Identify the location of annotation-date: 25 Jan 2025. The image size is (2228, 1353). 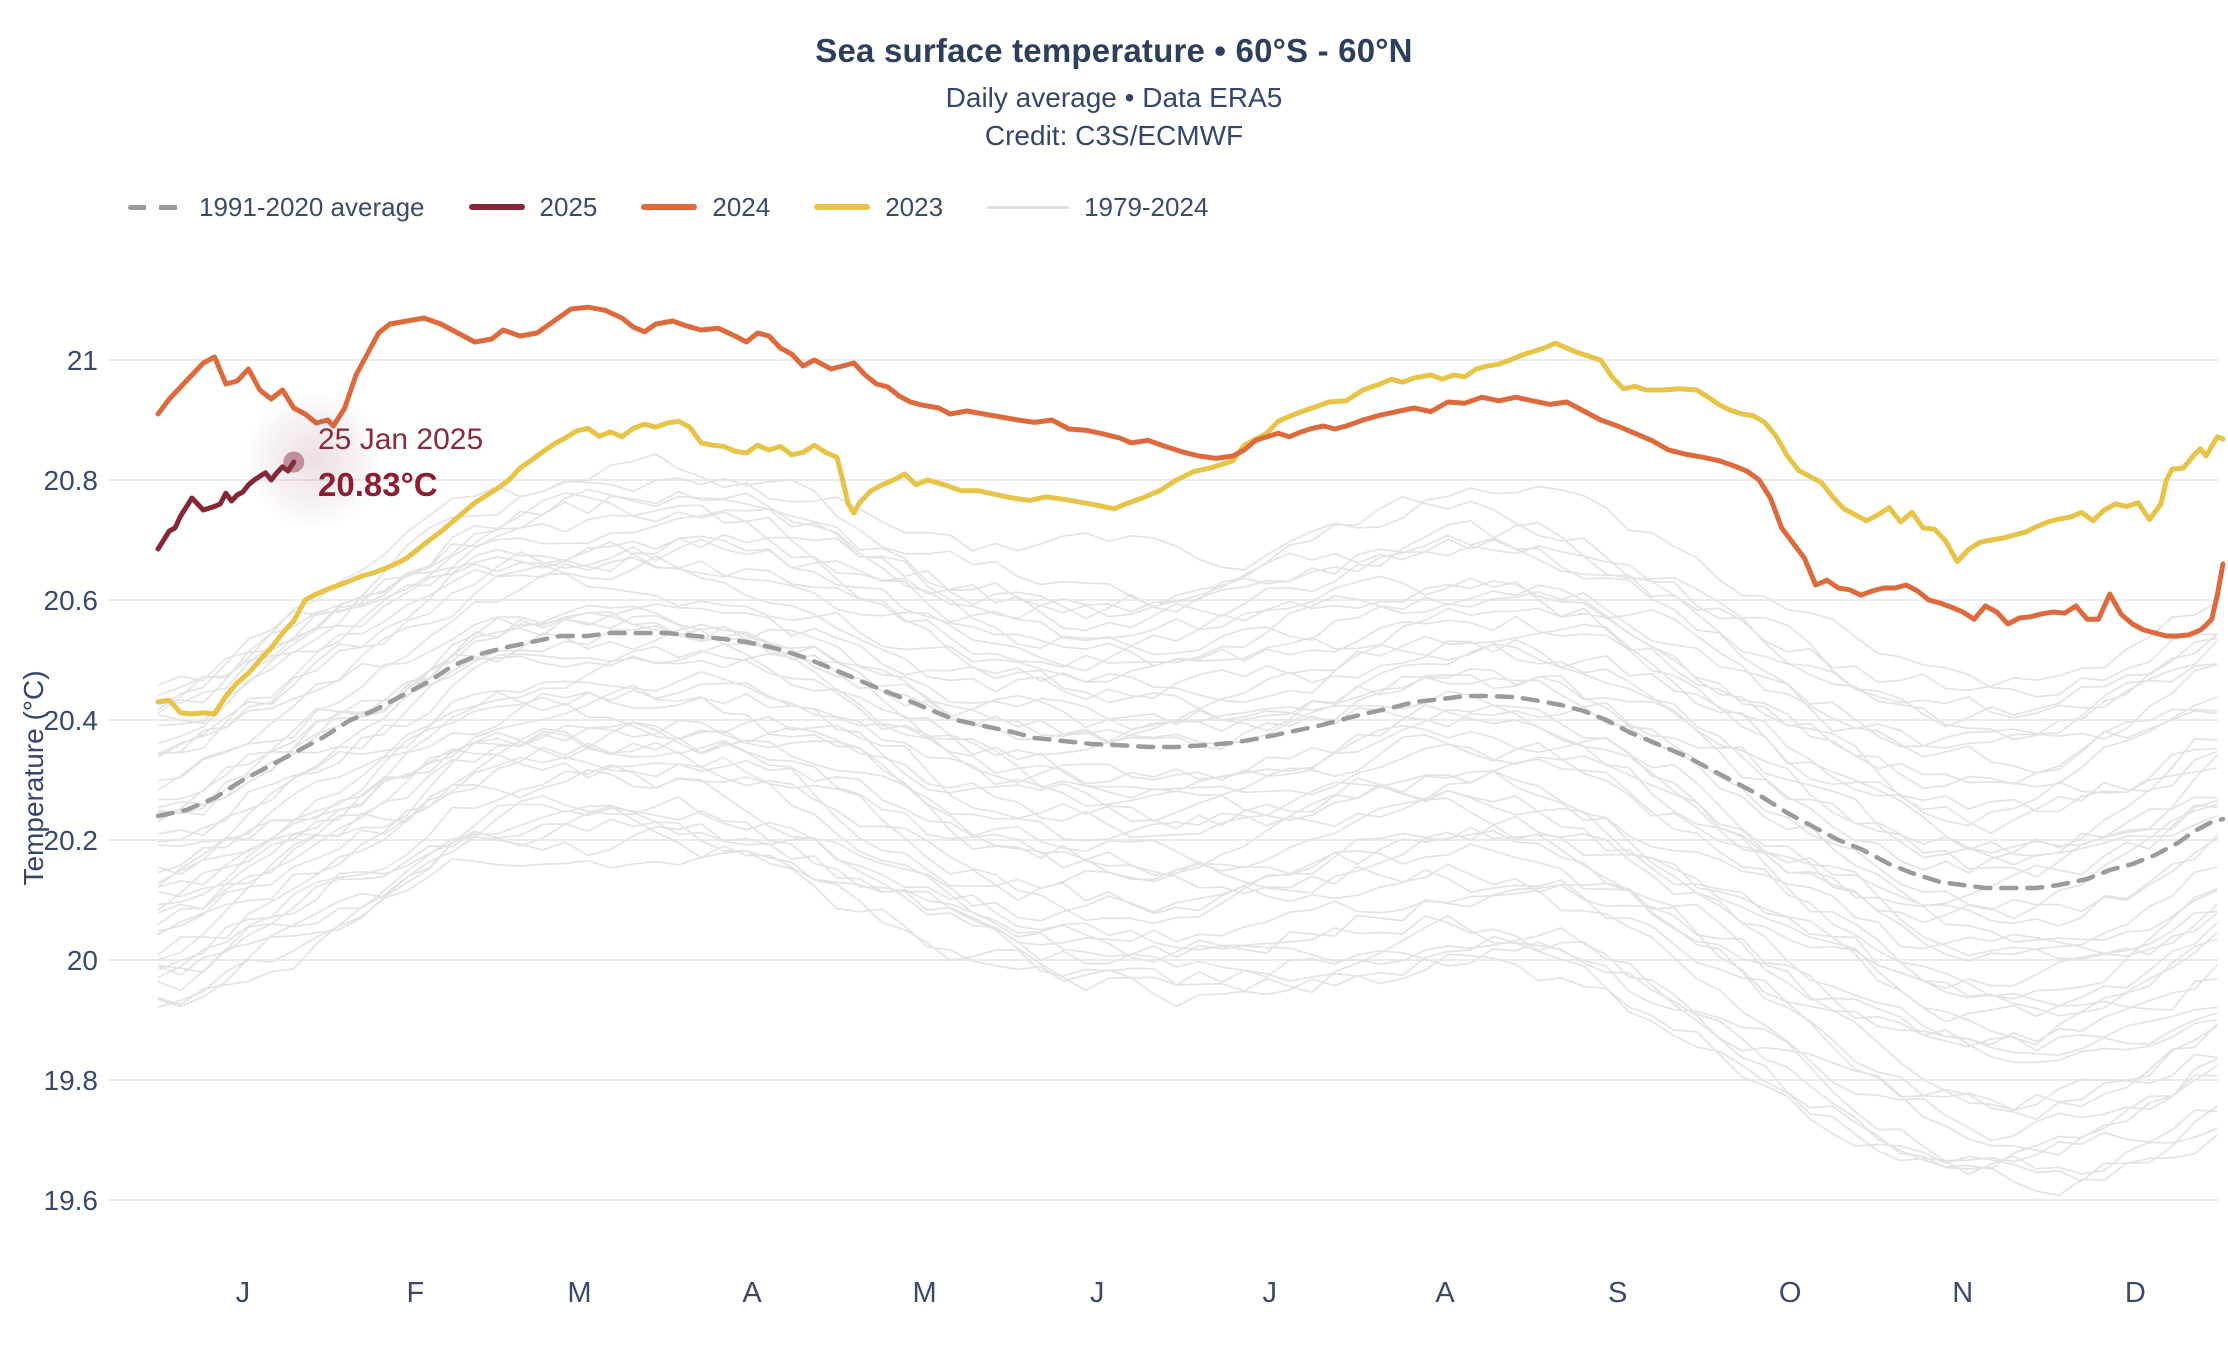
(400, 439).